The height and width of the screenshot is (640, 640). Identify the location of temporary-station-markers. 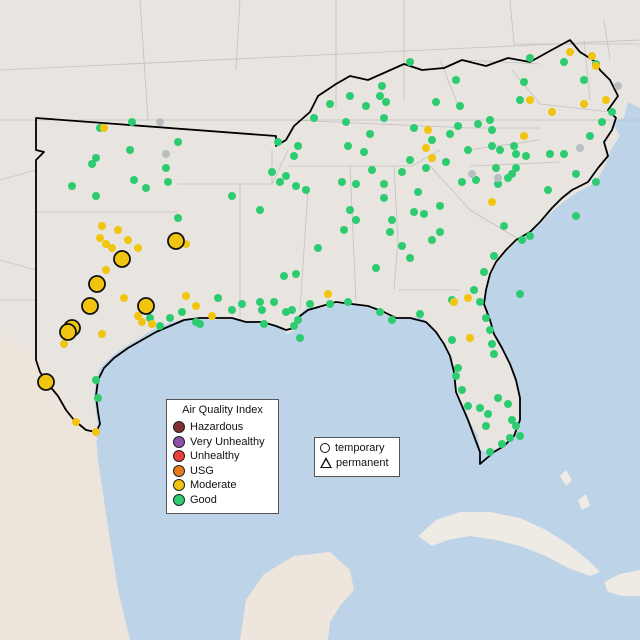
(111, 311).